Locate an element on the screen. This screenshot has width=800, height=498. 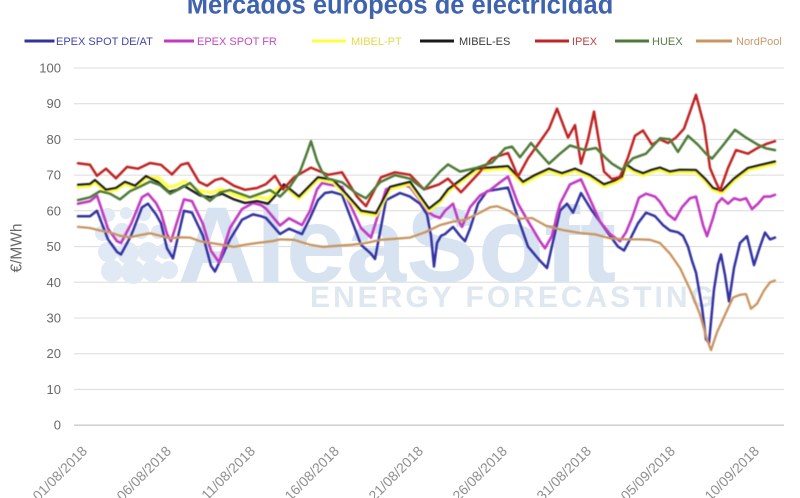
svg-text: 06/08/2018 is located at coordinates (143, 470).